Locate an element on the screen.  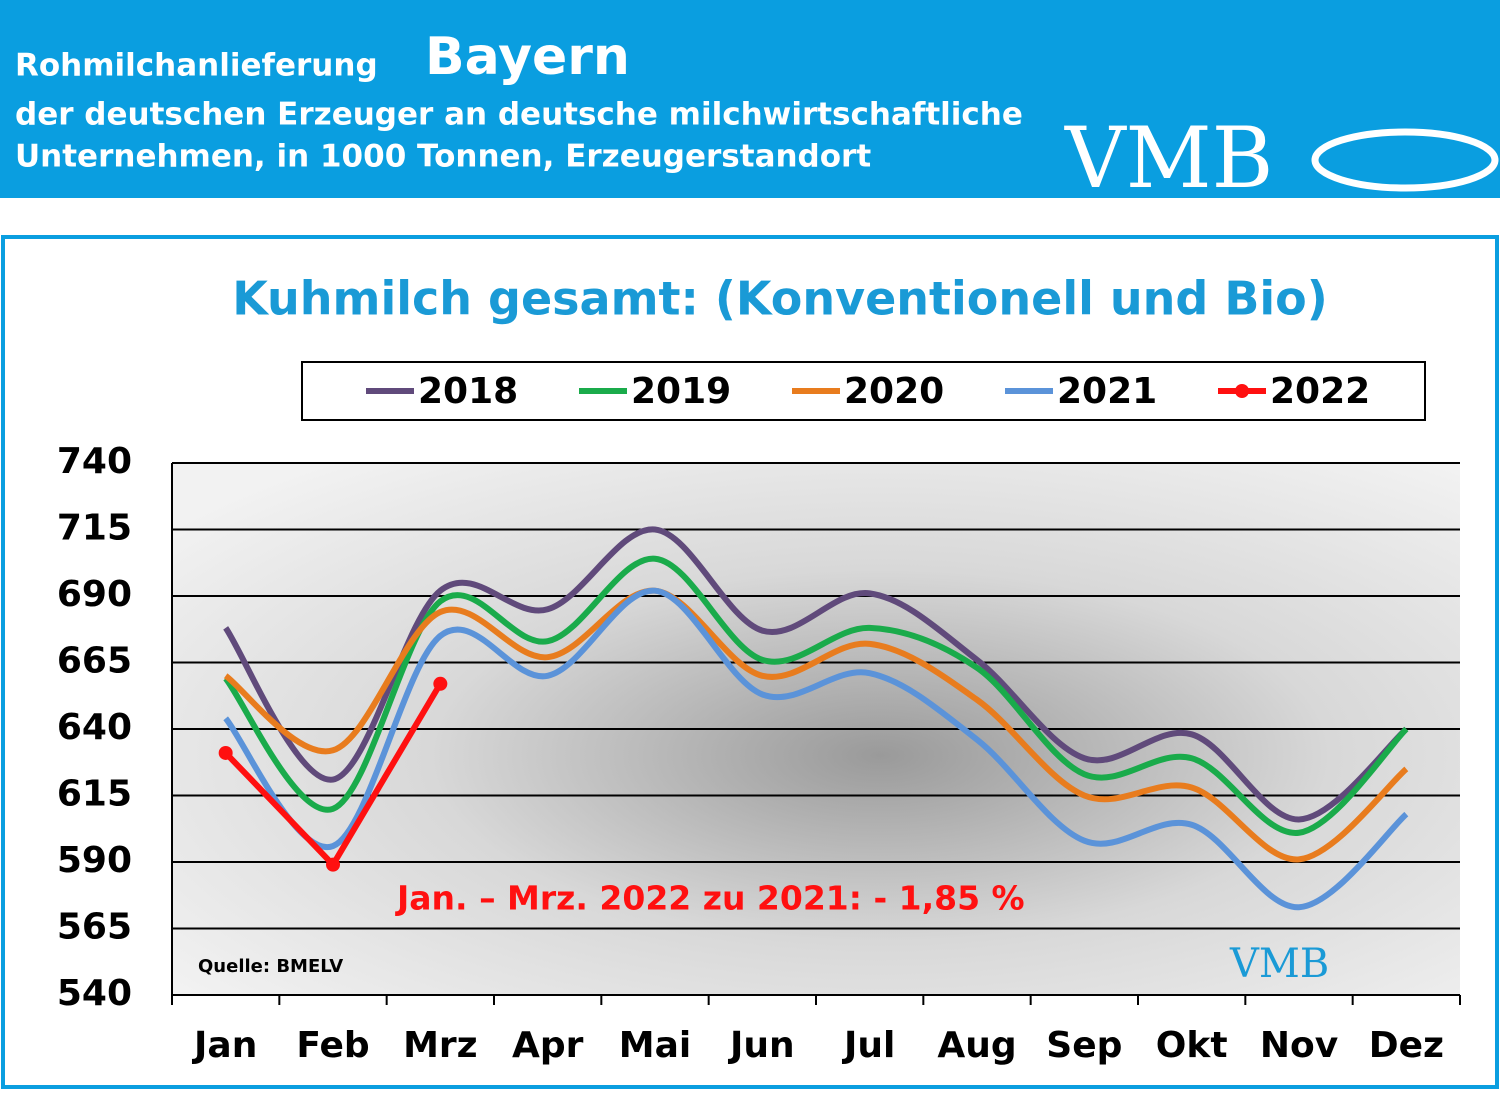
header-label: Rohmilchanlieferung is located at coordinates (196, 66).